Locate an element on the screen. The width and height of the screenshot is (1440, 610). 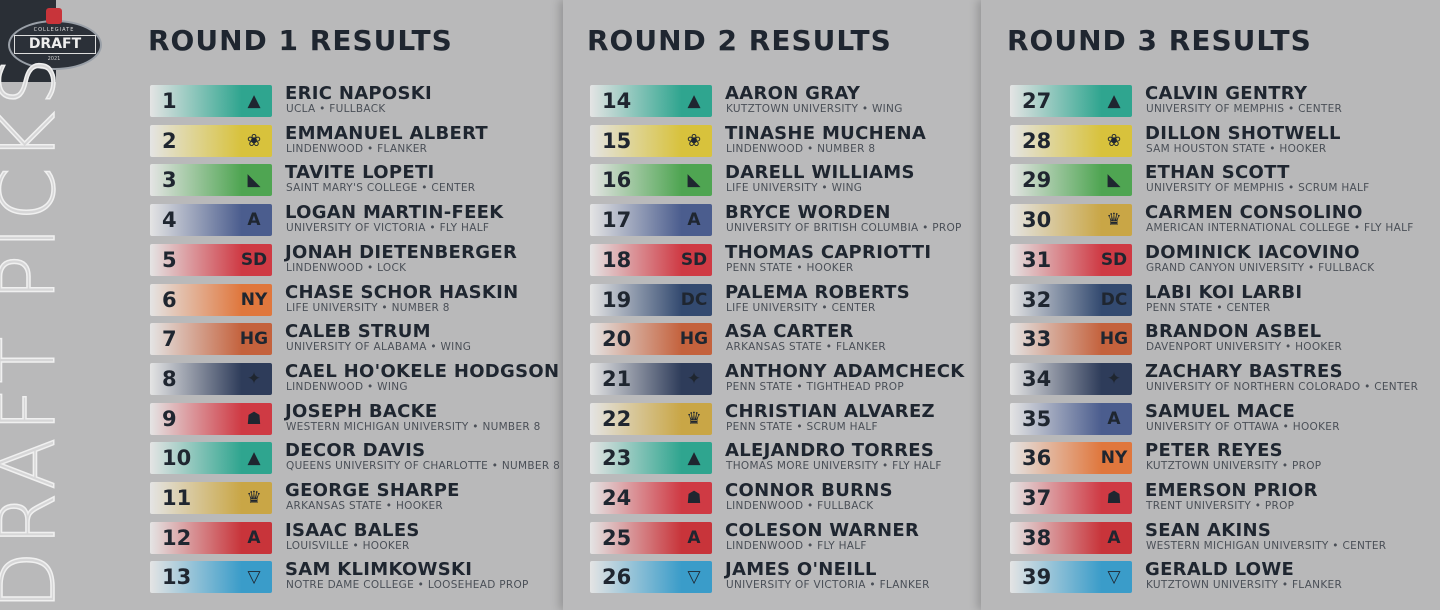
player-position: CENTER is located at coordinates (453, 188).